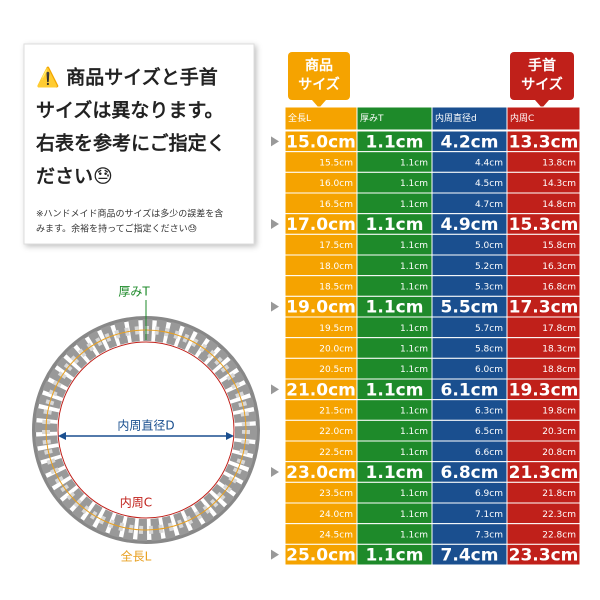 This screenshot has height=600, width=600. I want to click on badge-text: 手首, so click(542, 65).